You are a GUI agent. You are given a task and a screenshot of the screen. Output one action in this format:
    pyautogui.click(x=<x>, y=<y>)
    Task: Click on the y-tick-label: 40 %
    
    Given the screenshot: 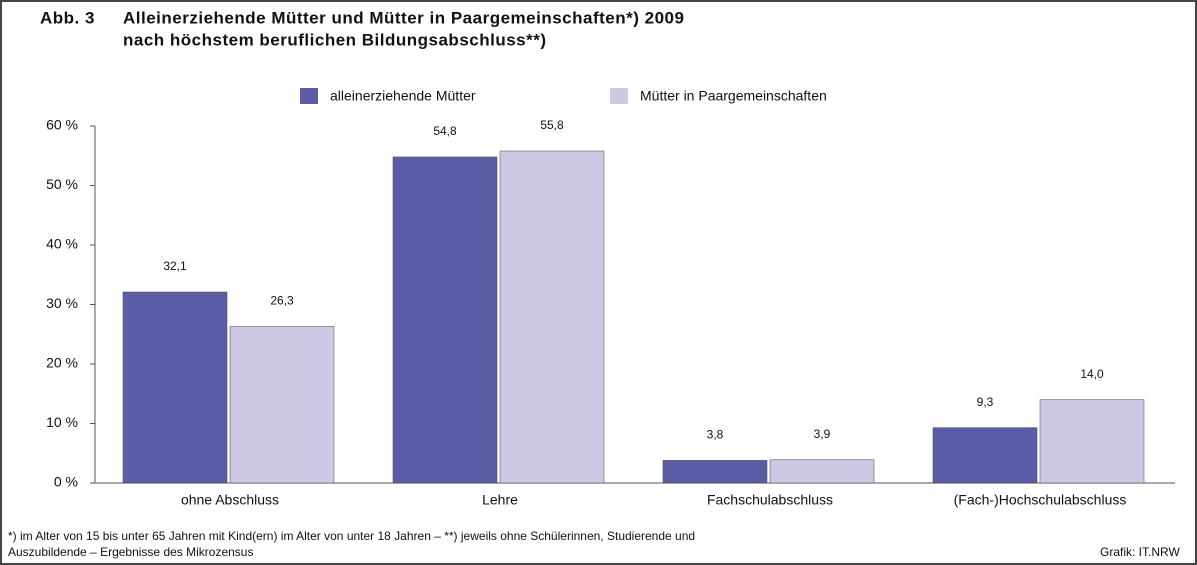 What is the action you would take?
    pyautogui.click(x=62, y=244)
    